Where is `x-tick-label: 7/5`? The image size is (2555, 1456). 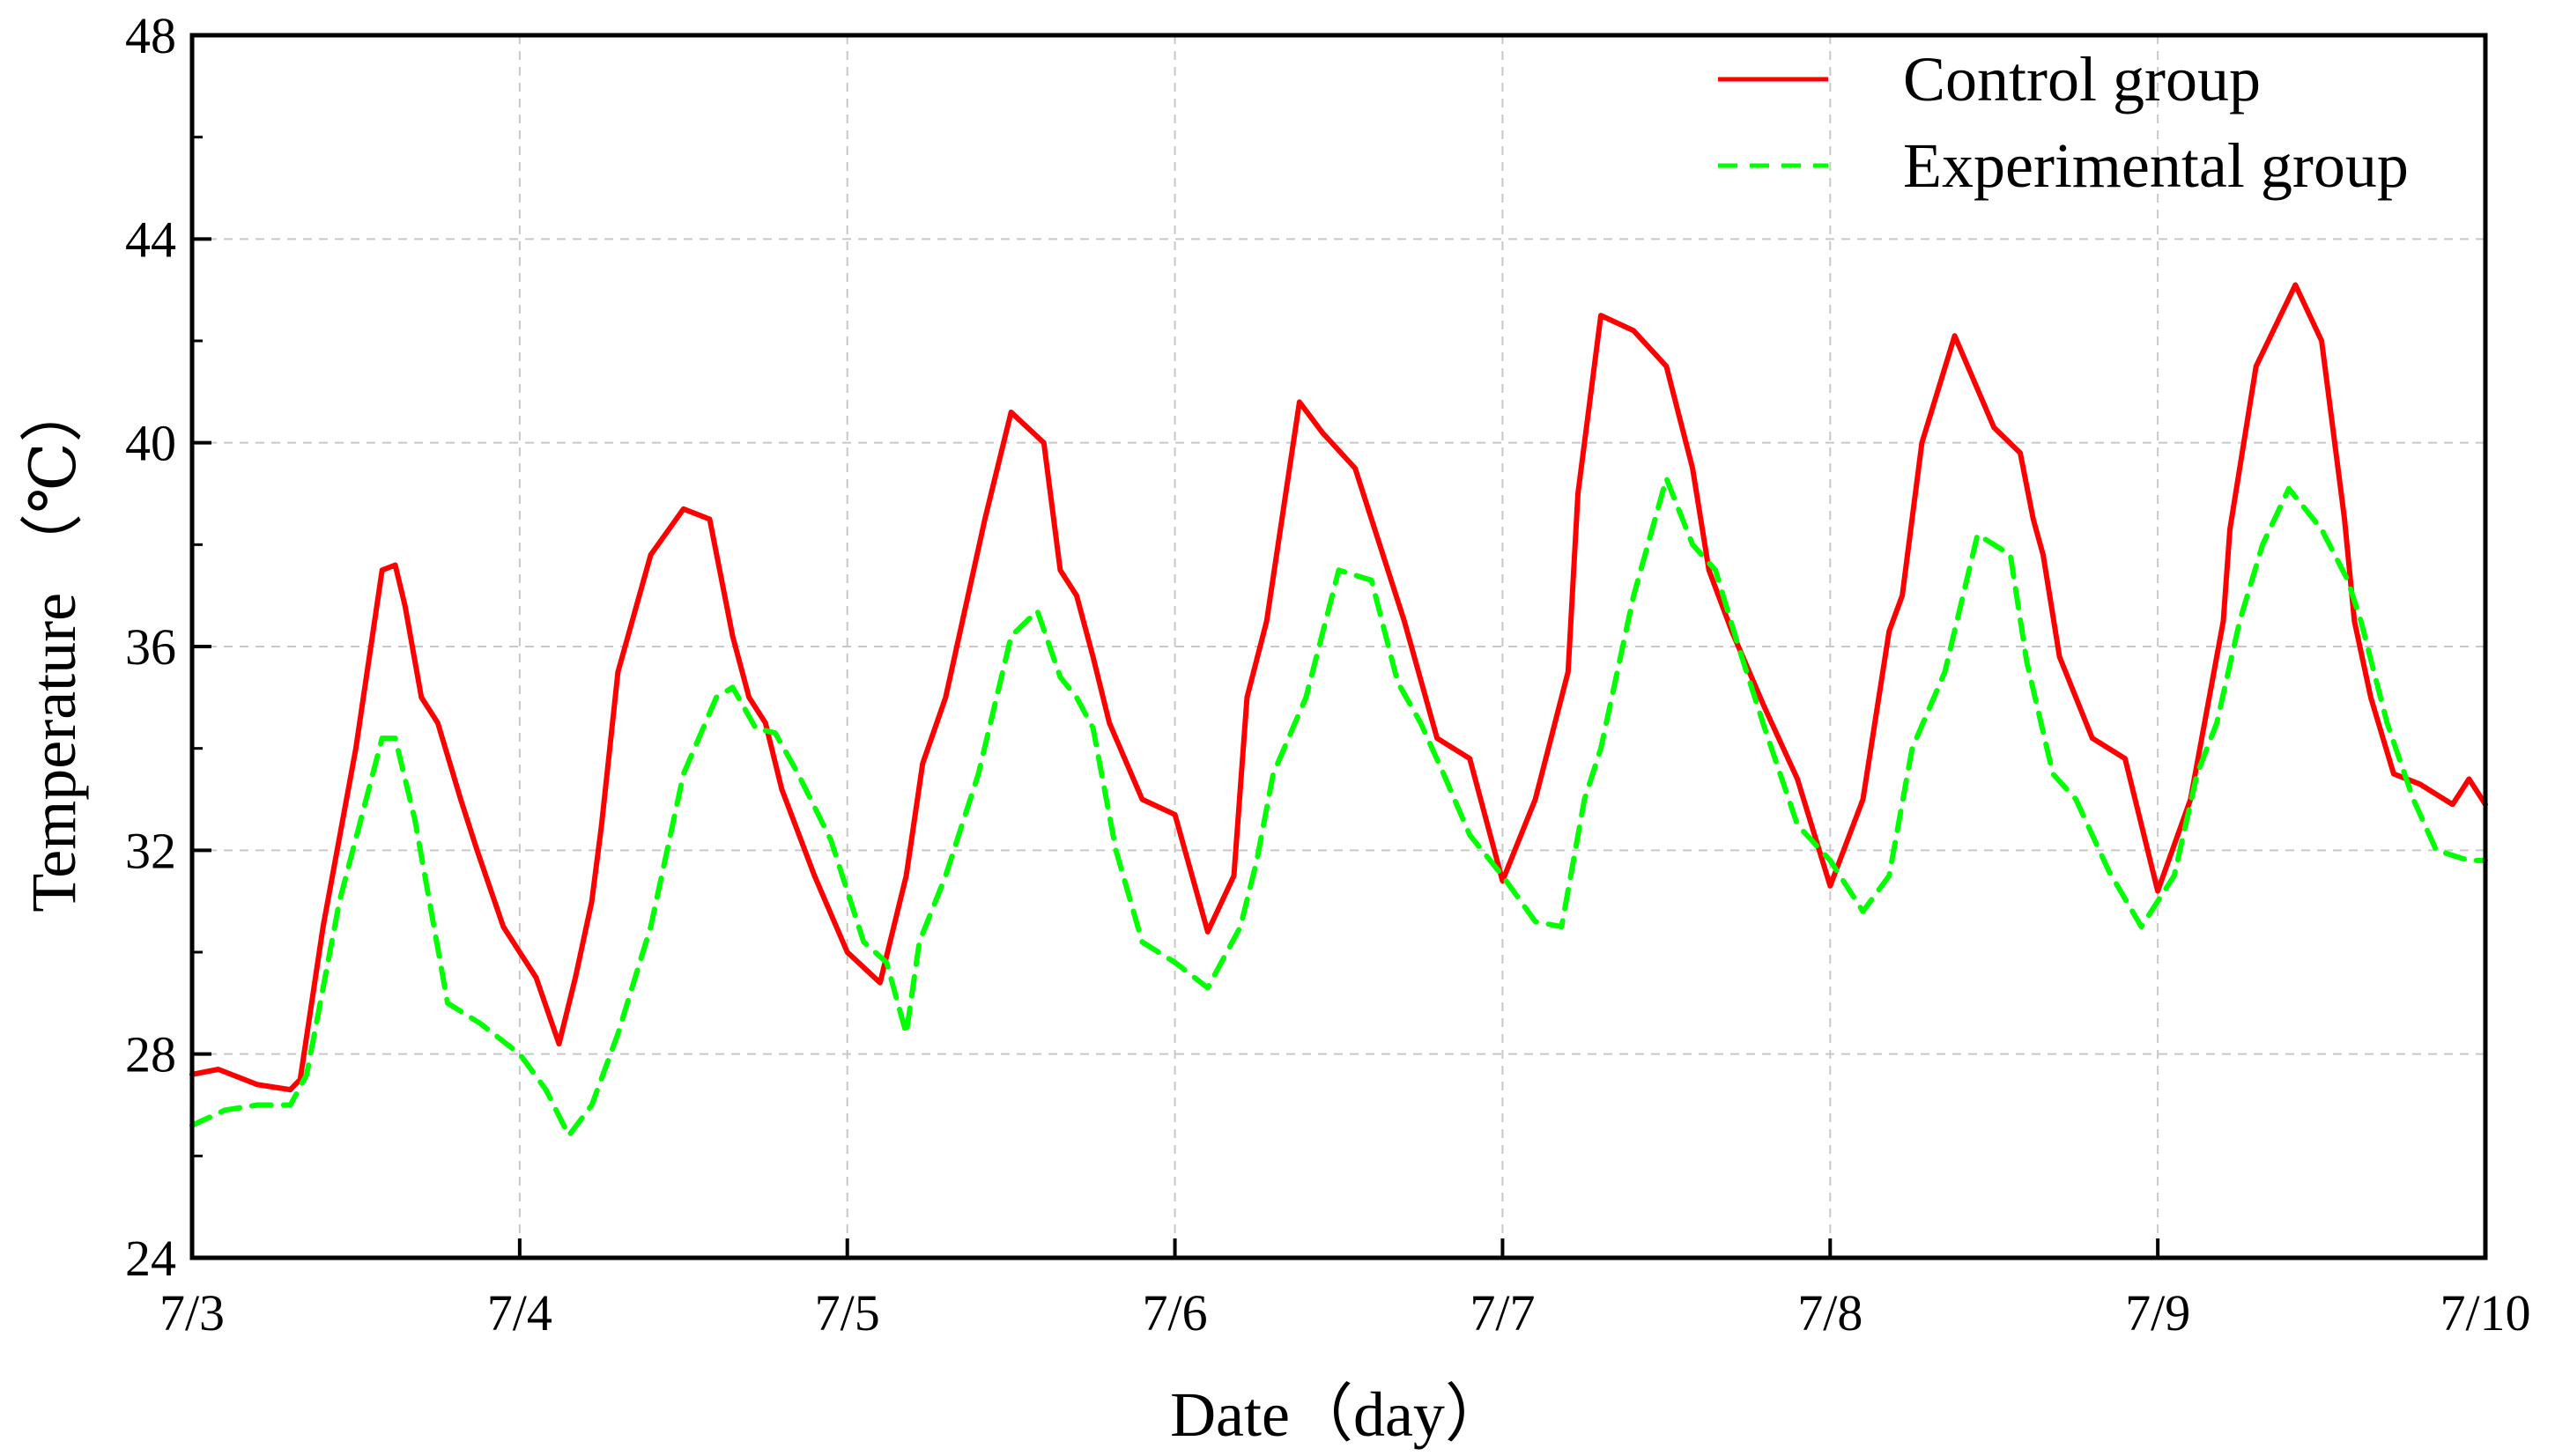 x-tick-label: 7/5 is located at coordinates (847, 1312).